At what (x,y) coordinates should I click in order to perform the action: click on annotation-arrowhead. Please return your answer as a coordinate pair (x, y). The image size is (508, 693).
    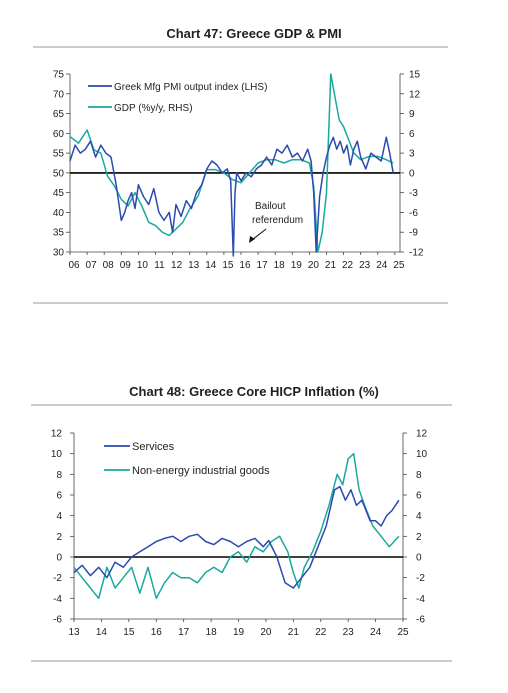
    Looking at the image, I should click on (252, 239).